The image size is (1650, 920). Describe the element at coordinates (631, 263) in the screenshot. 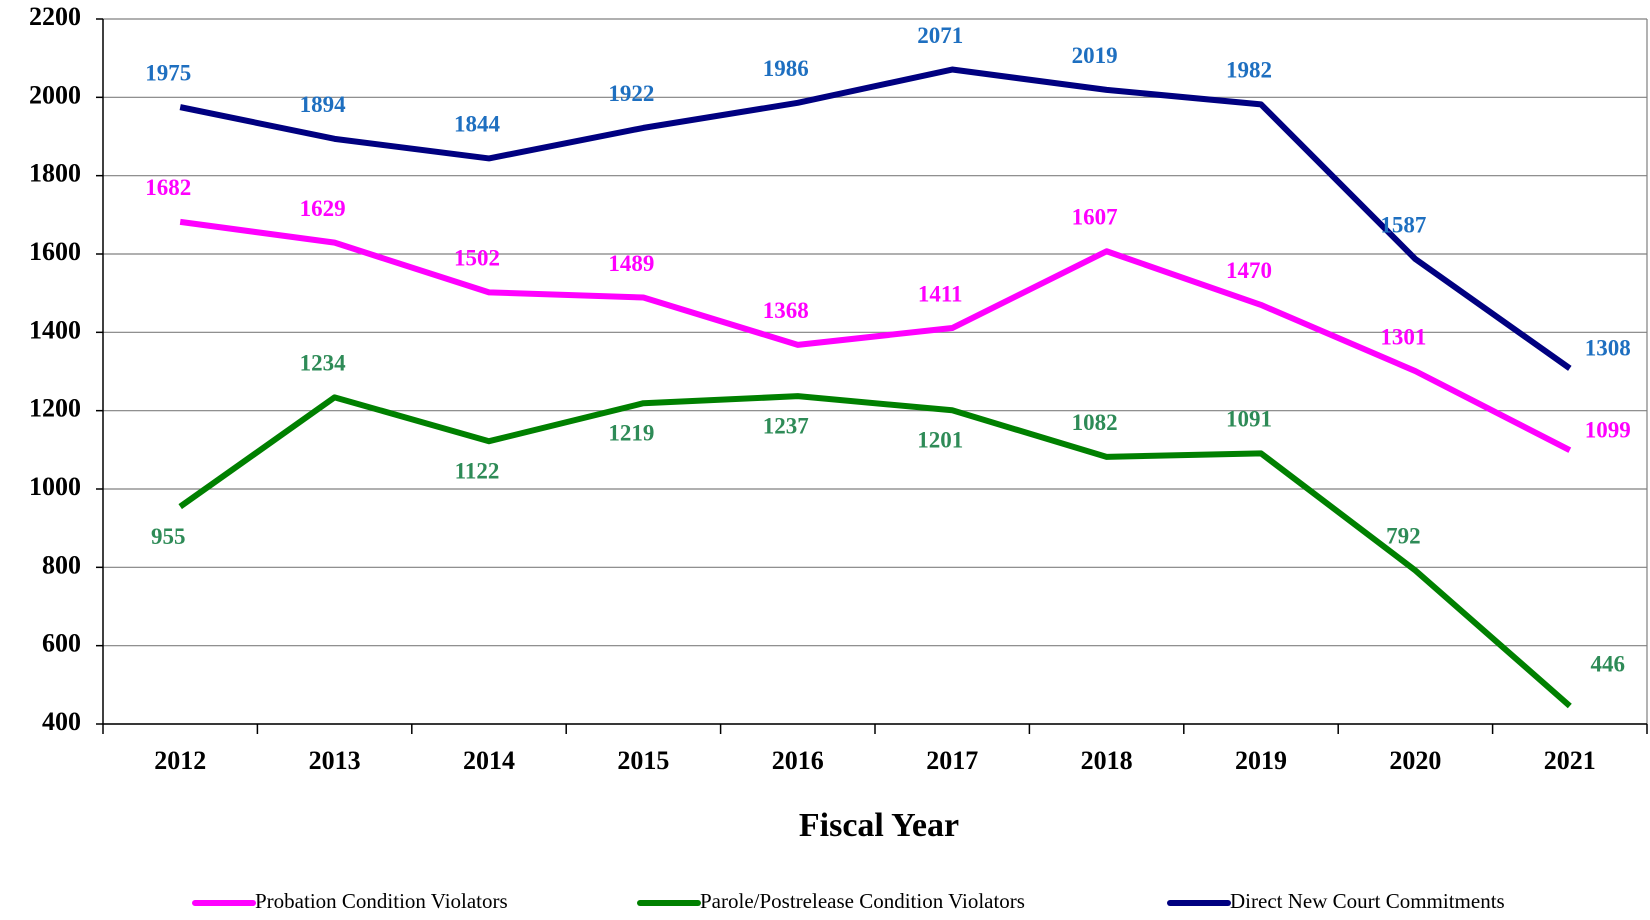

I see `data-label: 1489` at that location.